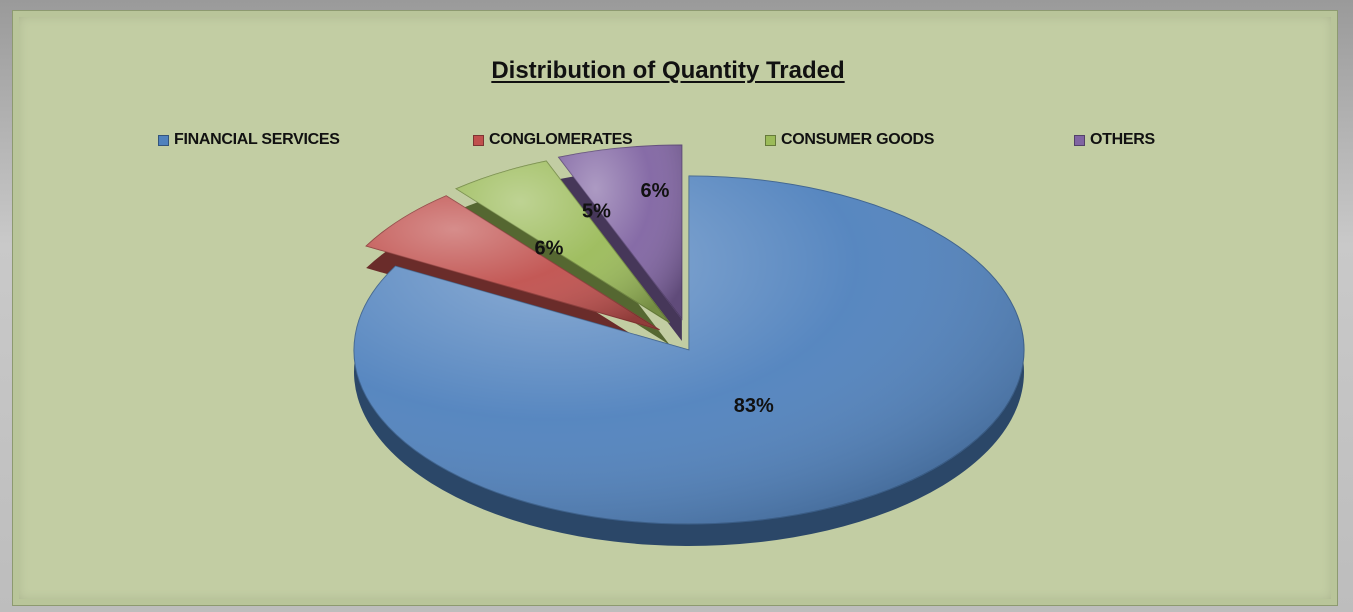 The image size is (1353, 612). I want to click on legend-swatch-consumer-goods, so click(770, 140).